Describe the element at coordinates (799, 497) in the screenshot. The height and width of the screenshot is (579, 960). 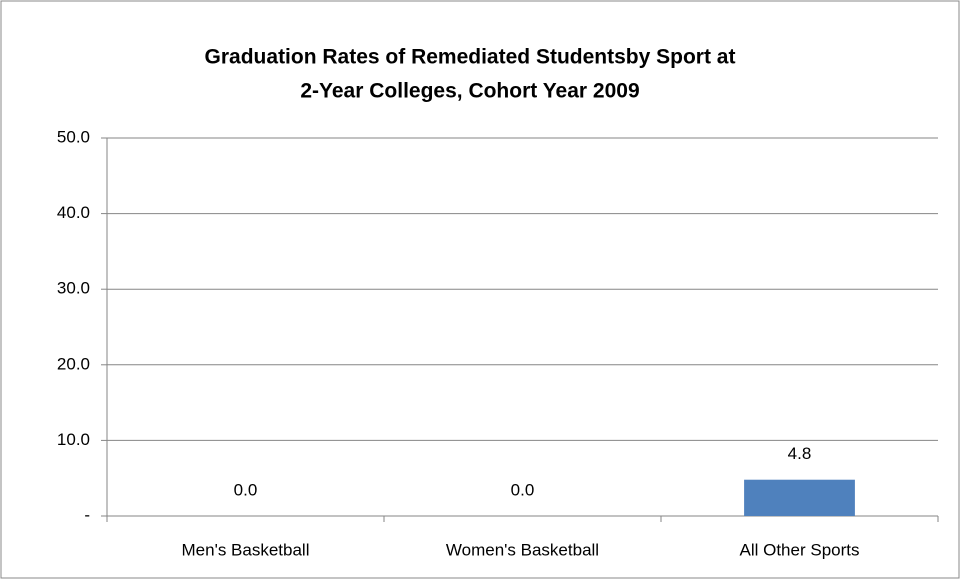
I see `bar` at that location.